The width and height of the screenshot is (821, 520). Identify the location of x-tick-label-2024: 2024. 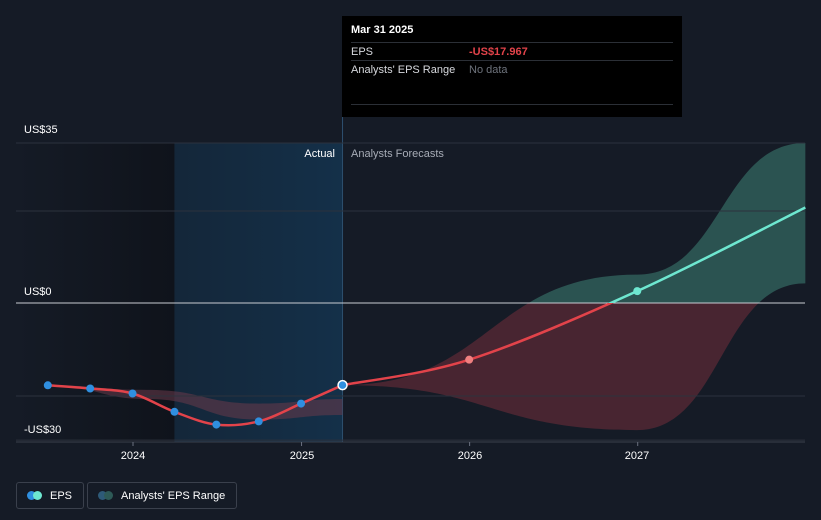
(133, 456).